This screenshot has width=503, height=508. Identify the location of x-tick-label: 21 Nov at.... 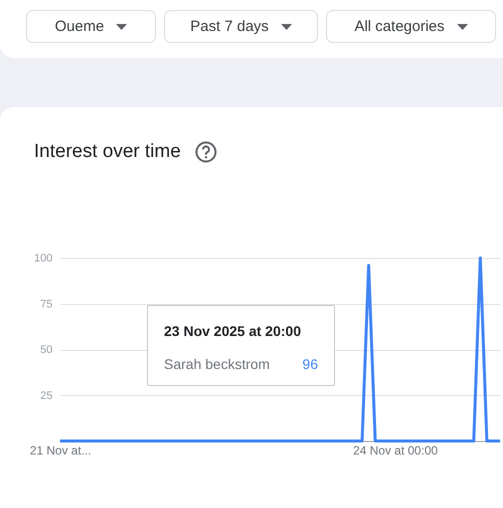
(61, 451).